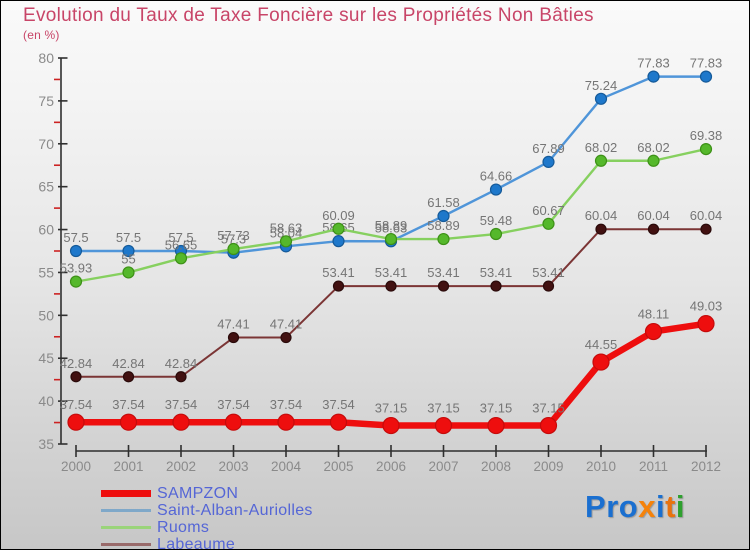  What do you see at coordinates (601, 85) in the screenshot?
I see `data-point-label: 75.24` at bounding box center [601, 85].